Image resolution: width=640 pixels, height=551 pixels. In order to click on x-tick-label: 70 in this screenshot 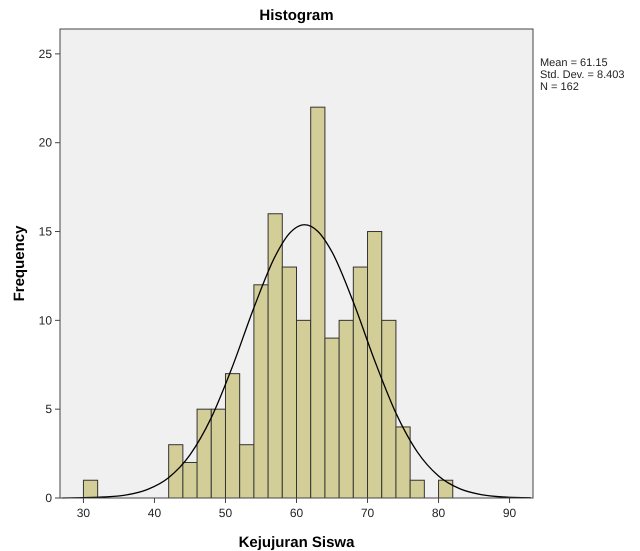, I will do `click(367, 513)`.